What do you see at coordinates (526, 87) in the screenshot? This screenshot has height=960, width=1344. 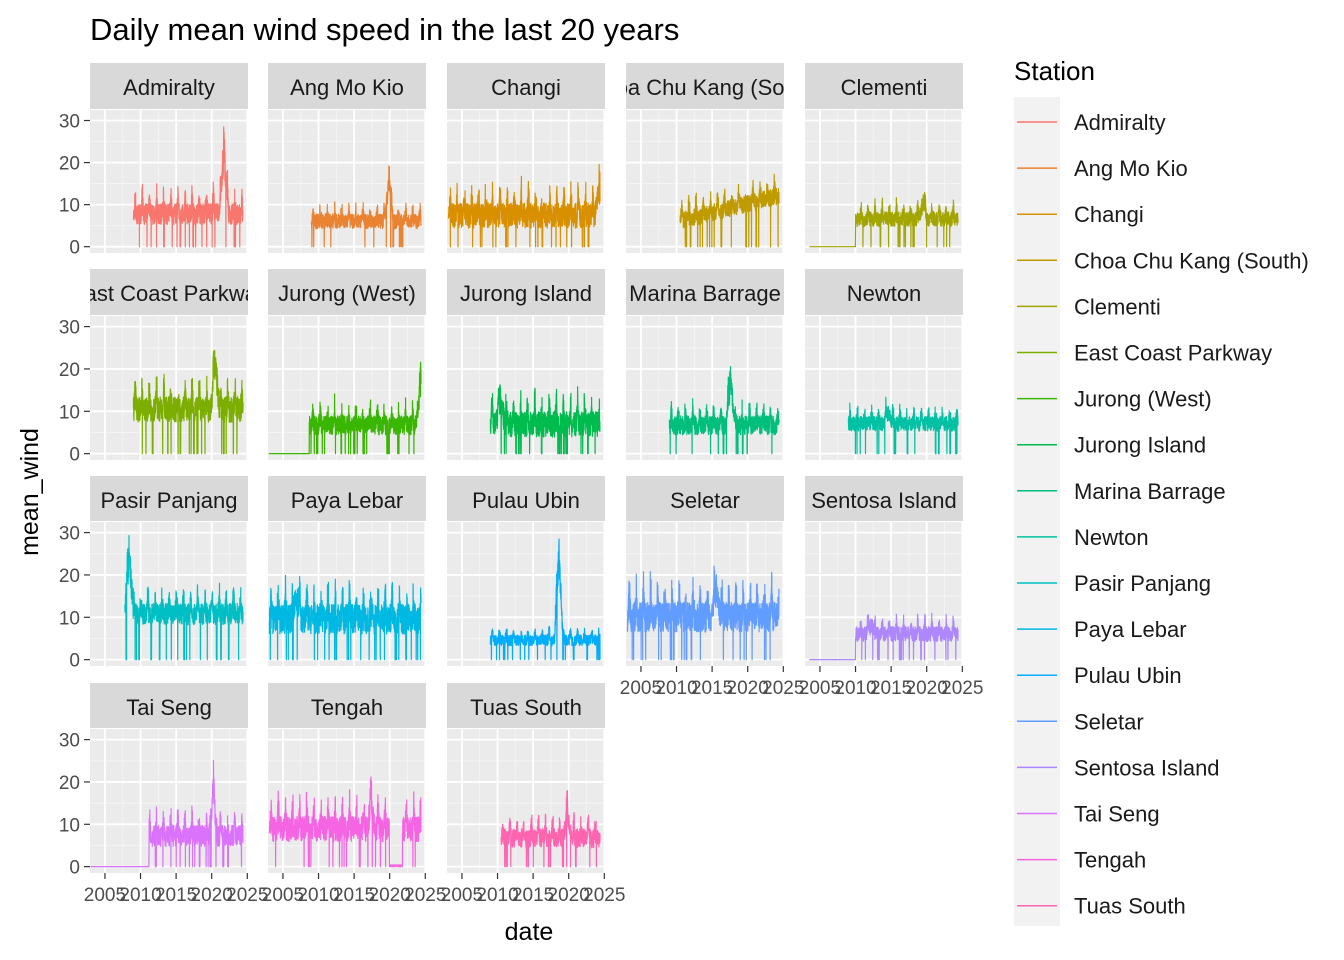 I see `facet-label: Changi` at bounding box center [526, 87].